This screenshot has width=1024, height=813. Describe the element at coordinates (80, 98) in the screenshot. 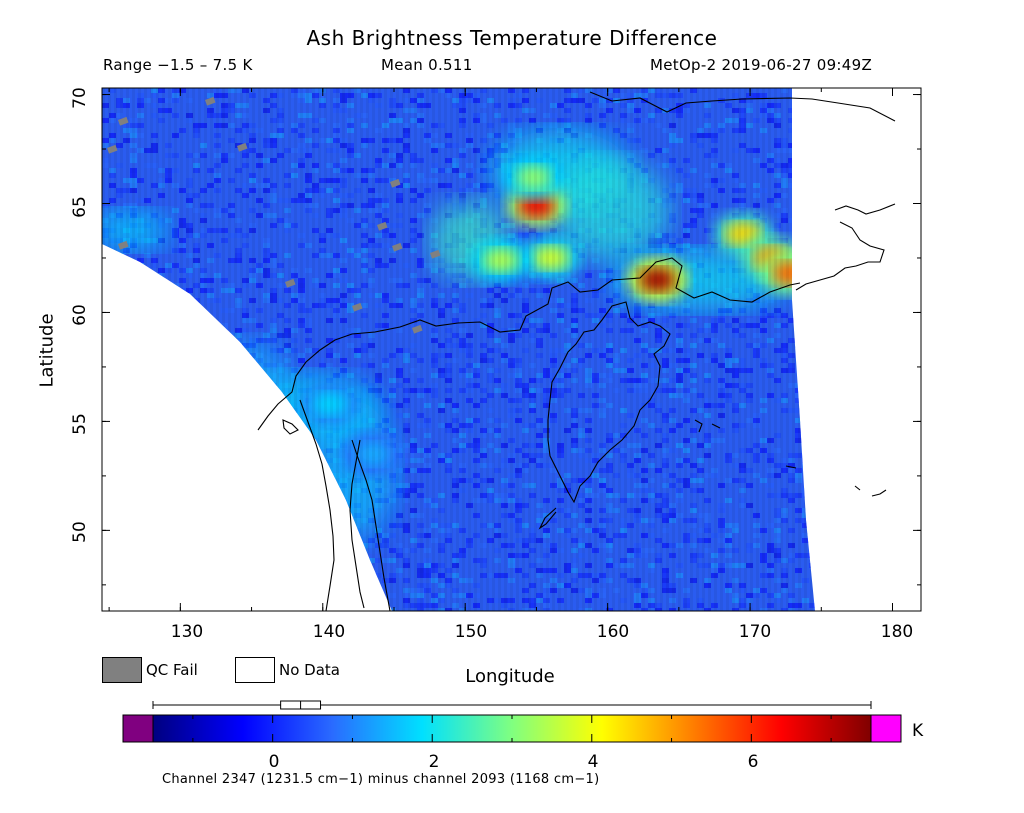

I see `y-tick-70: 70` at that location.